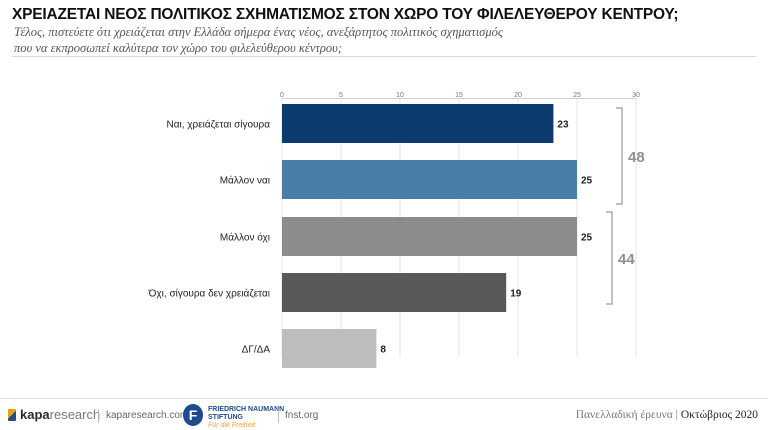 The width and height of the screenshot is (768, 430). What do you see at coordinates (232, 425) in the screenshot?
I see `fnf-line-3: Für die Freiheit` at bounding box center [232, 425].